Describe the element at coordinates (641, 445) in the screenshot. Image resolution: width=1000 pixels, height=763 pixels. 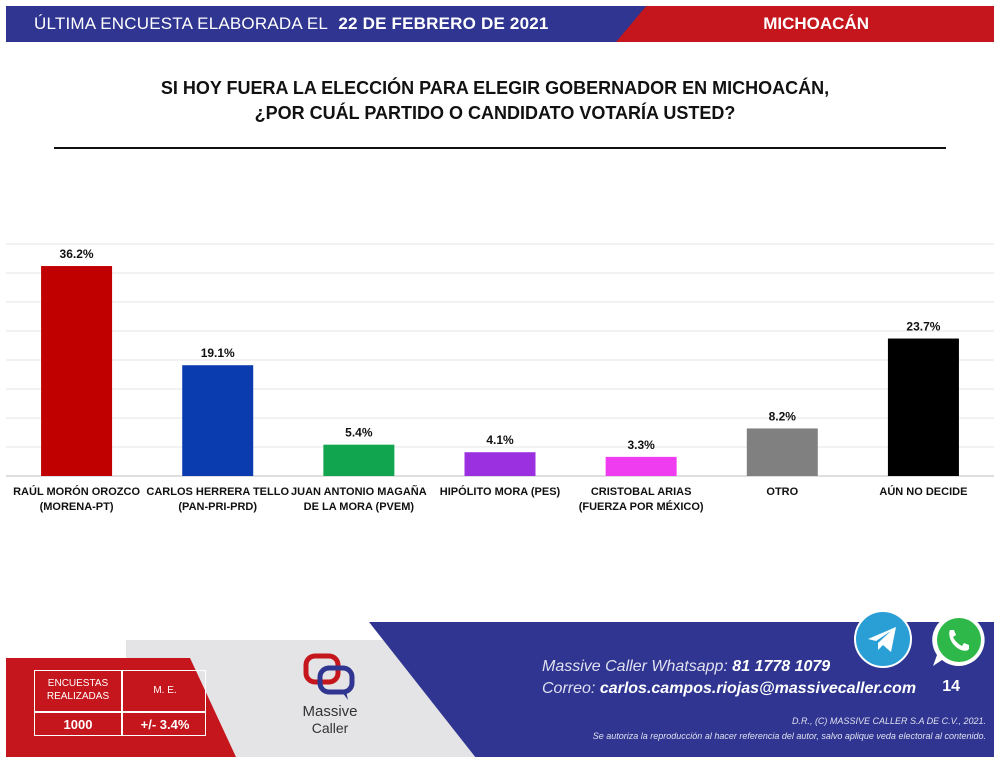
I see `data-label: 3.3%` at that location.